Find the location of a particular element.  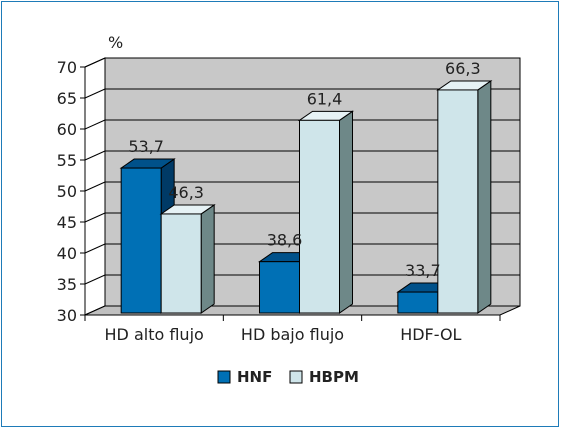

x-tick-label: HDF-OL is located at coordinates (430, 334).